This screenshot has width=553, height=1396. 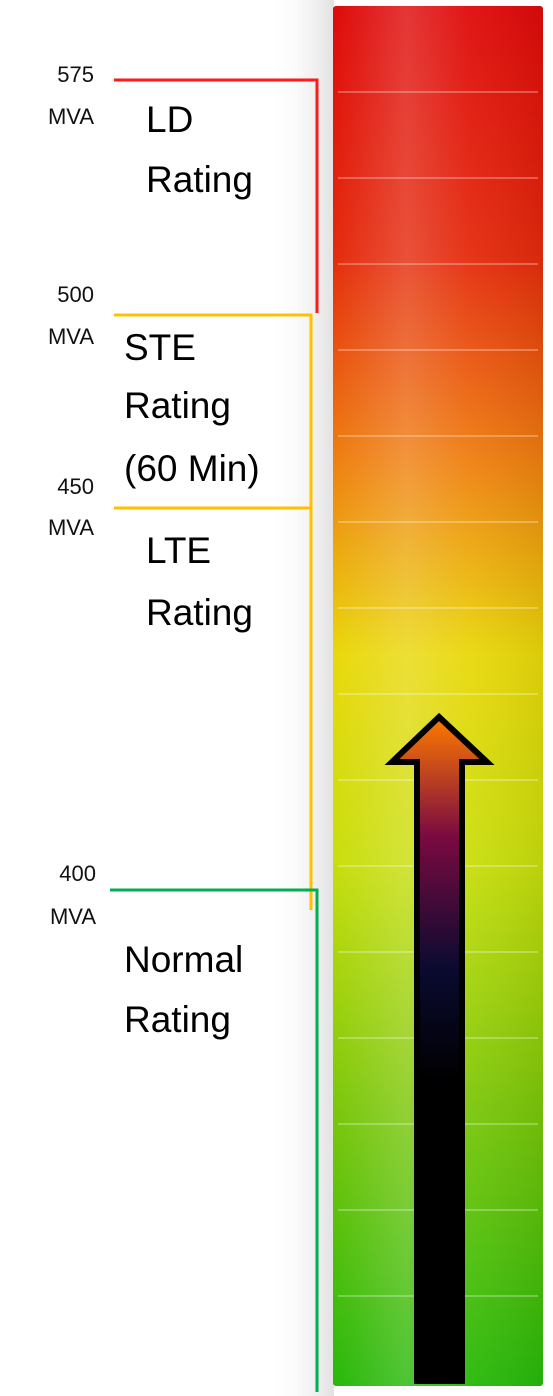 I want to click on ste-rating-label-line1: STE, so click(x=160, y=347).